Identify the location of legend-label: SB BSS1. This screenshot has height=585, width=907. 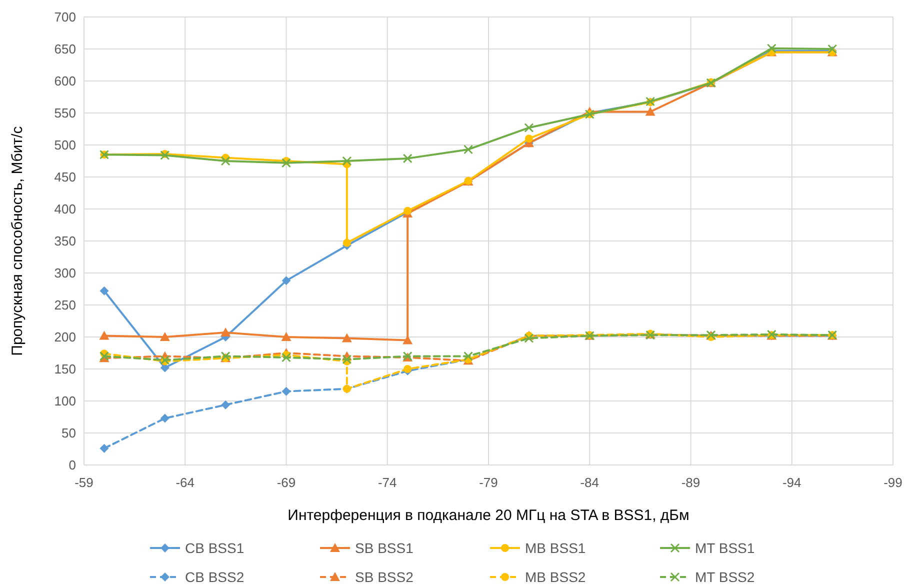
(384, 548).